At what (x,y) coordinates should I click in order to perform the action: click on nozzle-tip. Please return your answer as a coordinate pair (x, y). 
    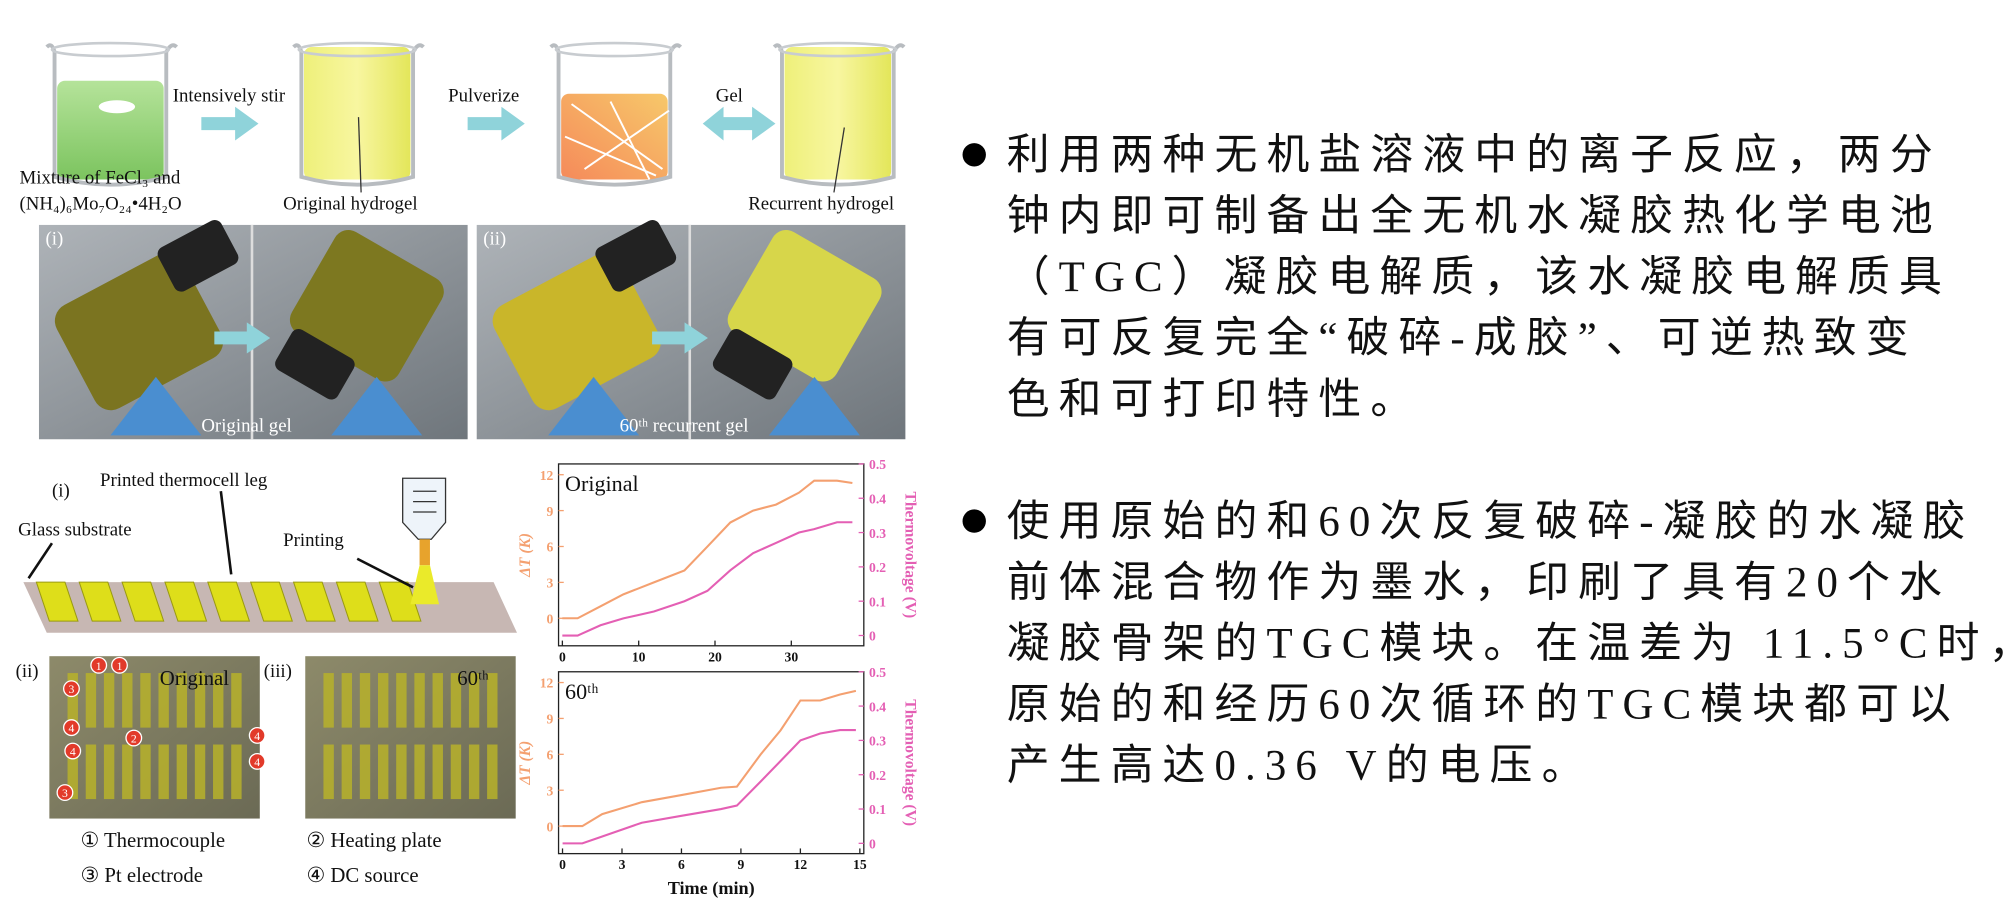
    Looking at the image, I should click on (424, 552).